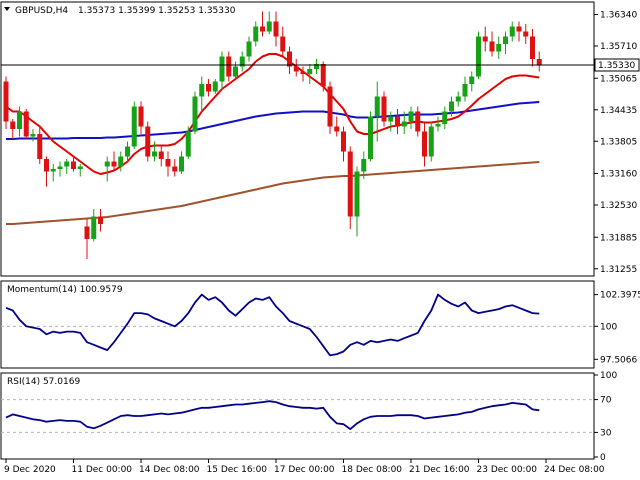 This screenshot has width=640, height=480. What do you see at coordinates (618, 238) in the screenshot?
I see `price-tick-label-7: 1.31885` at bounding box center [618, 238].